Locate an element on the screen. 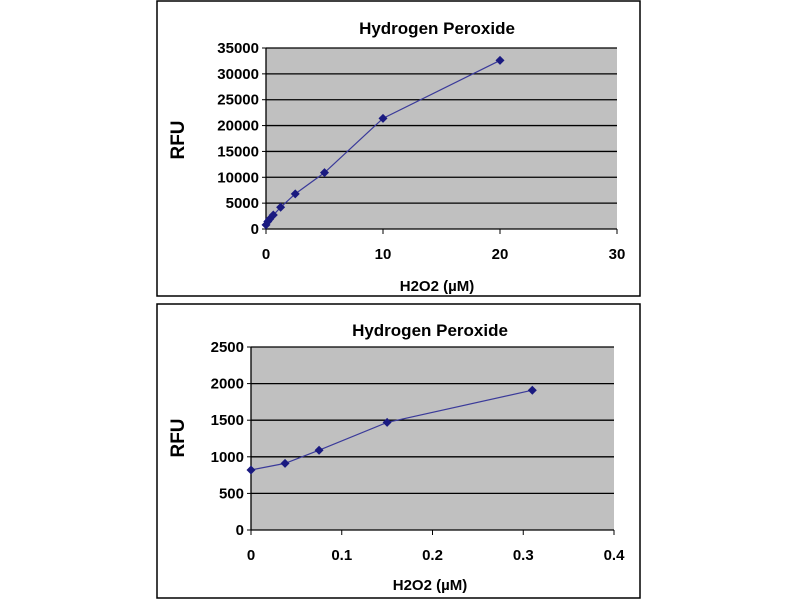  x-tick-label: 0.3 is located at coordinates (523, 555).